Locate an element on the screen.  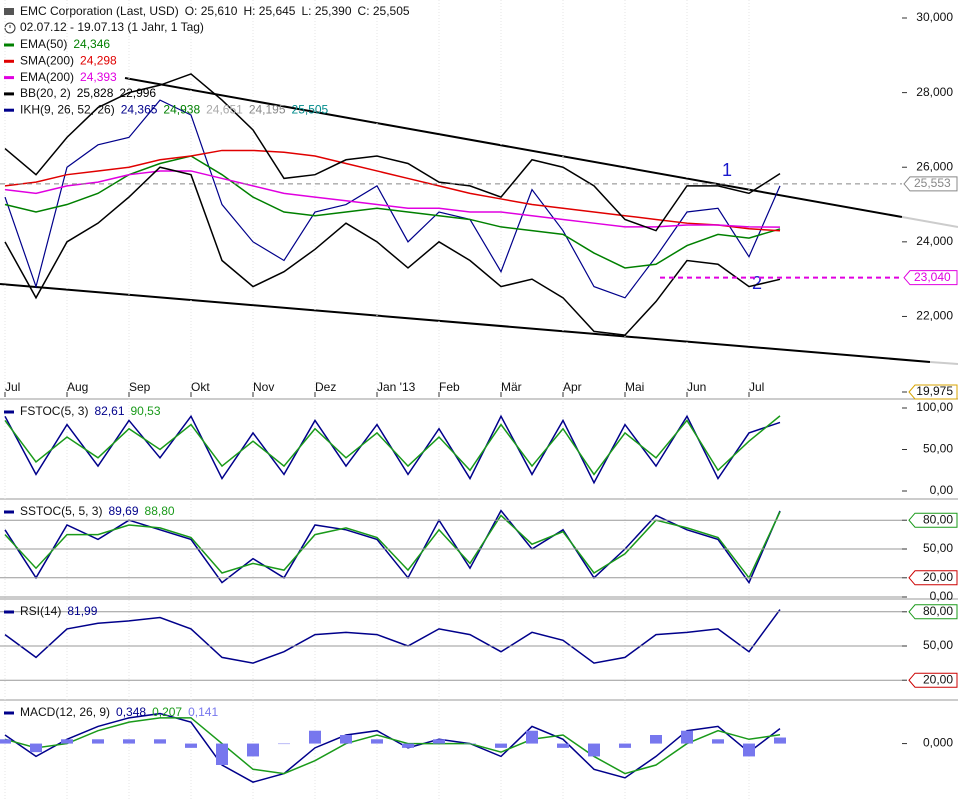
legend-text: SSTOC(5, 5, 3) is located at coordinates (61, 511).